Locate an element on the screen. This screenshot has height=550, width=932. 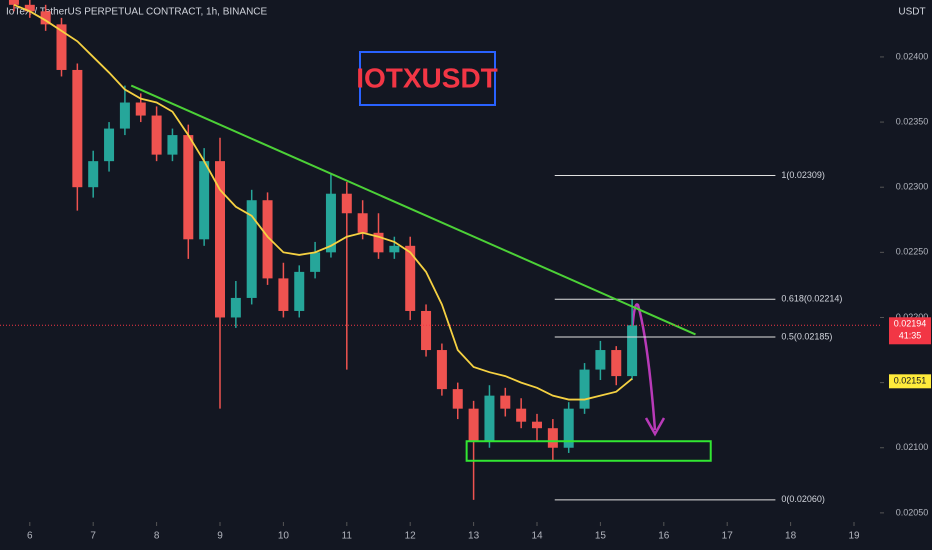
y-tick-label: 0.02050 is located at coordinates (912, 512).